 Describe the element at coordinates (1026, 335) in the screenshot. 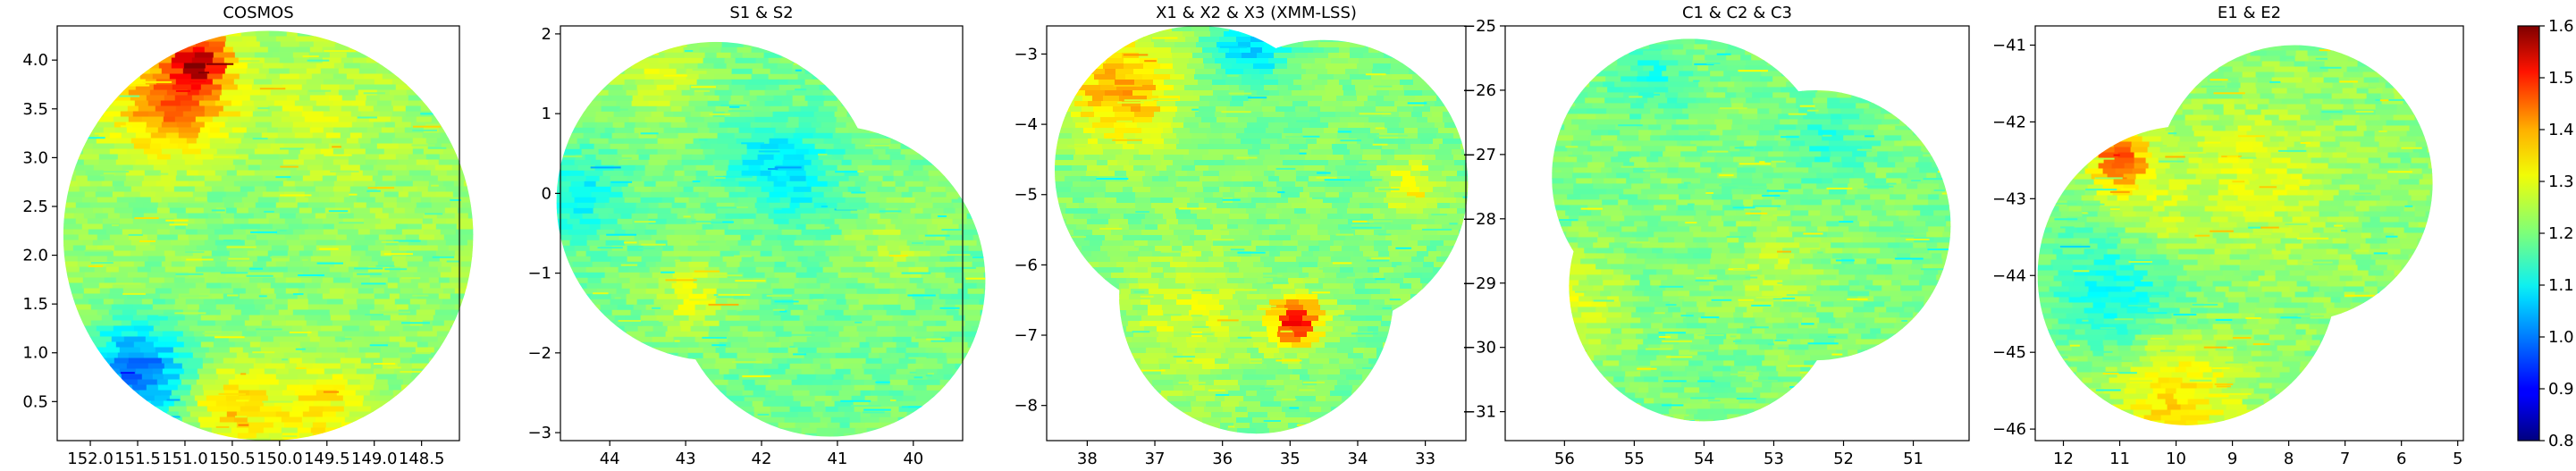

I see `y-tick-label: −7` at that location.